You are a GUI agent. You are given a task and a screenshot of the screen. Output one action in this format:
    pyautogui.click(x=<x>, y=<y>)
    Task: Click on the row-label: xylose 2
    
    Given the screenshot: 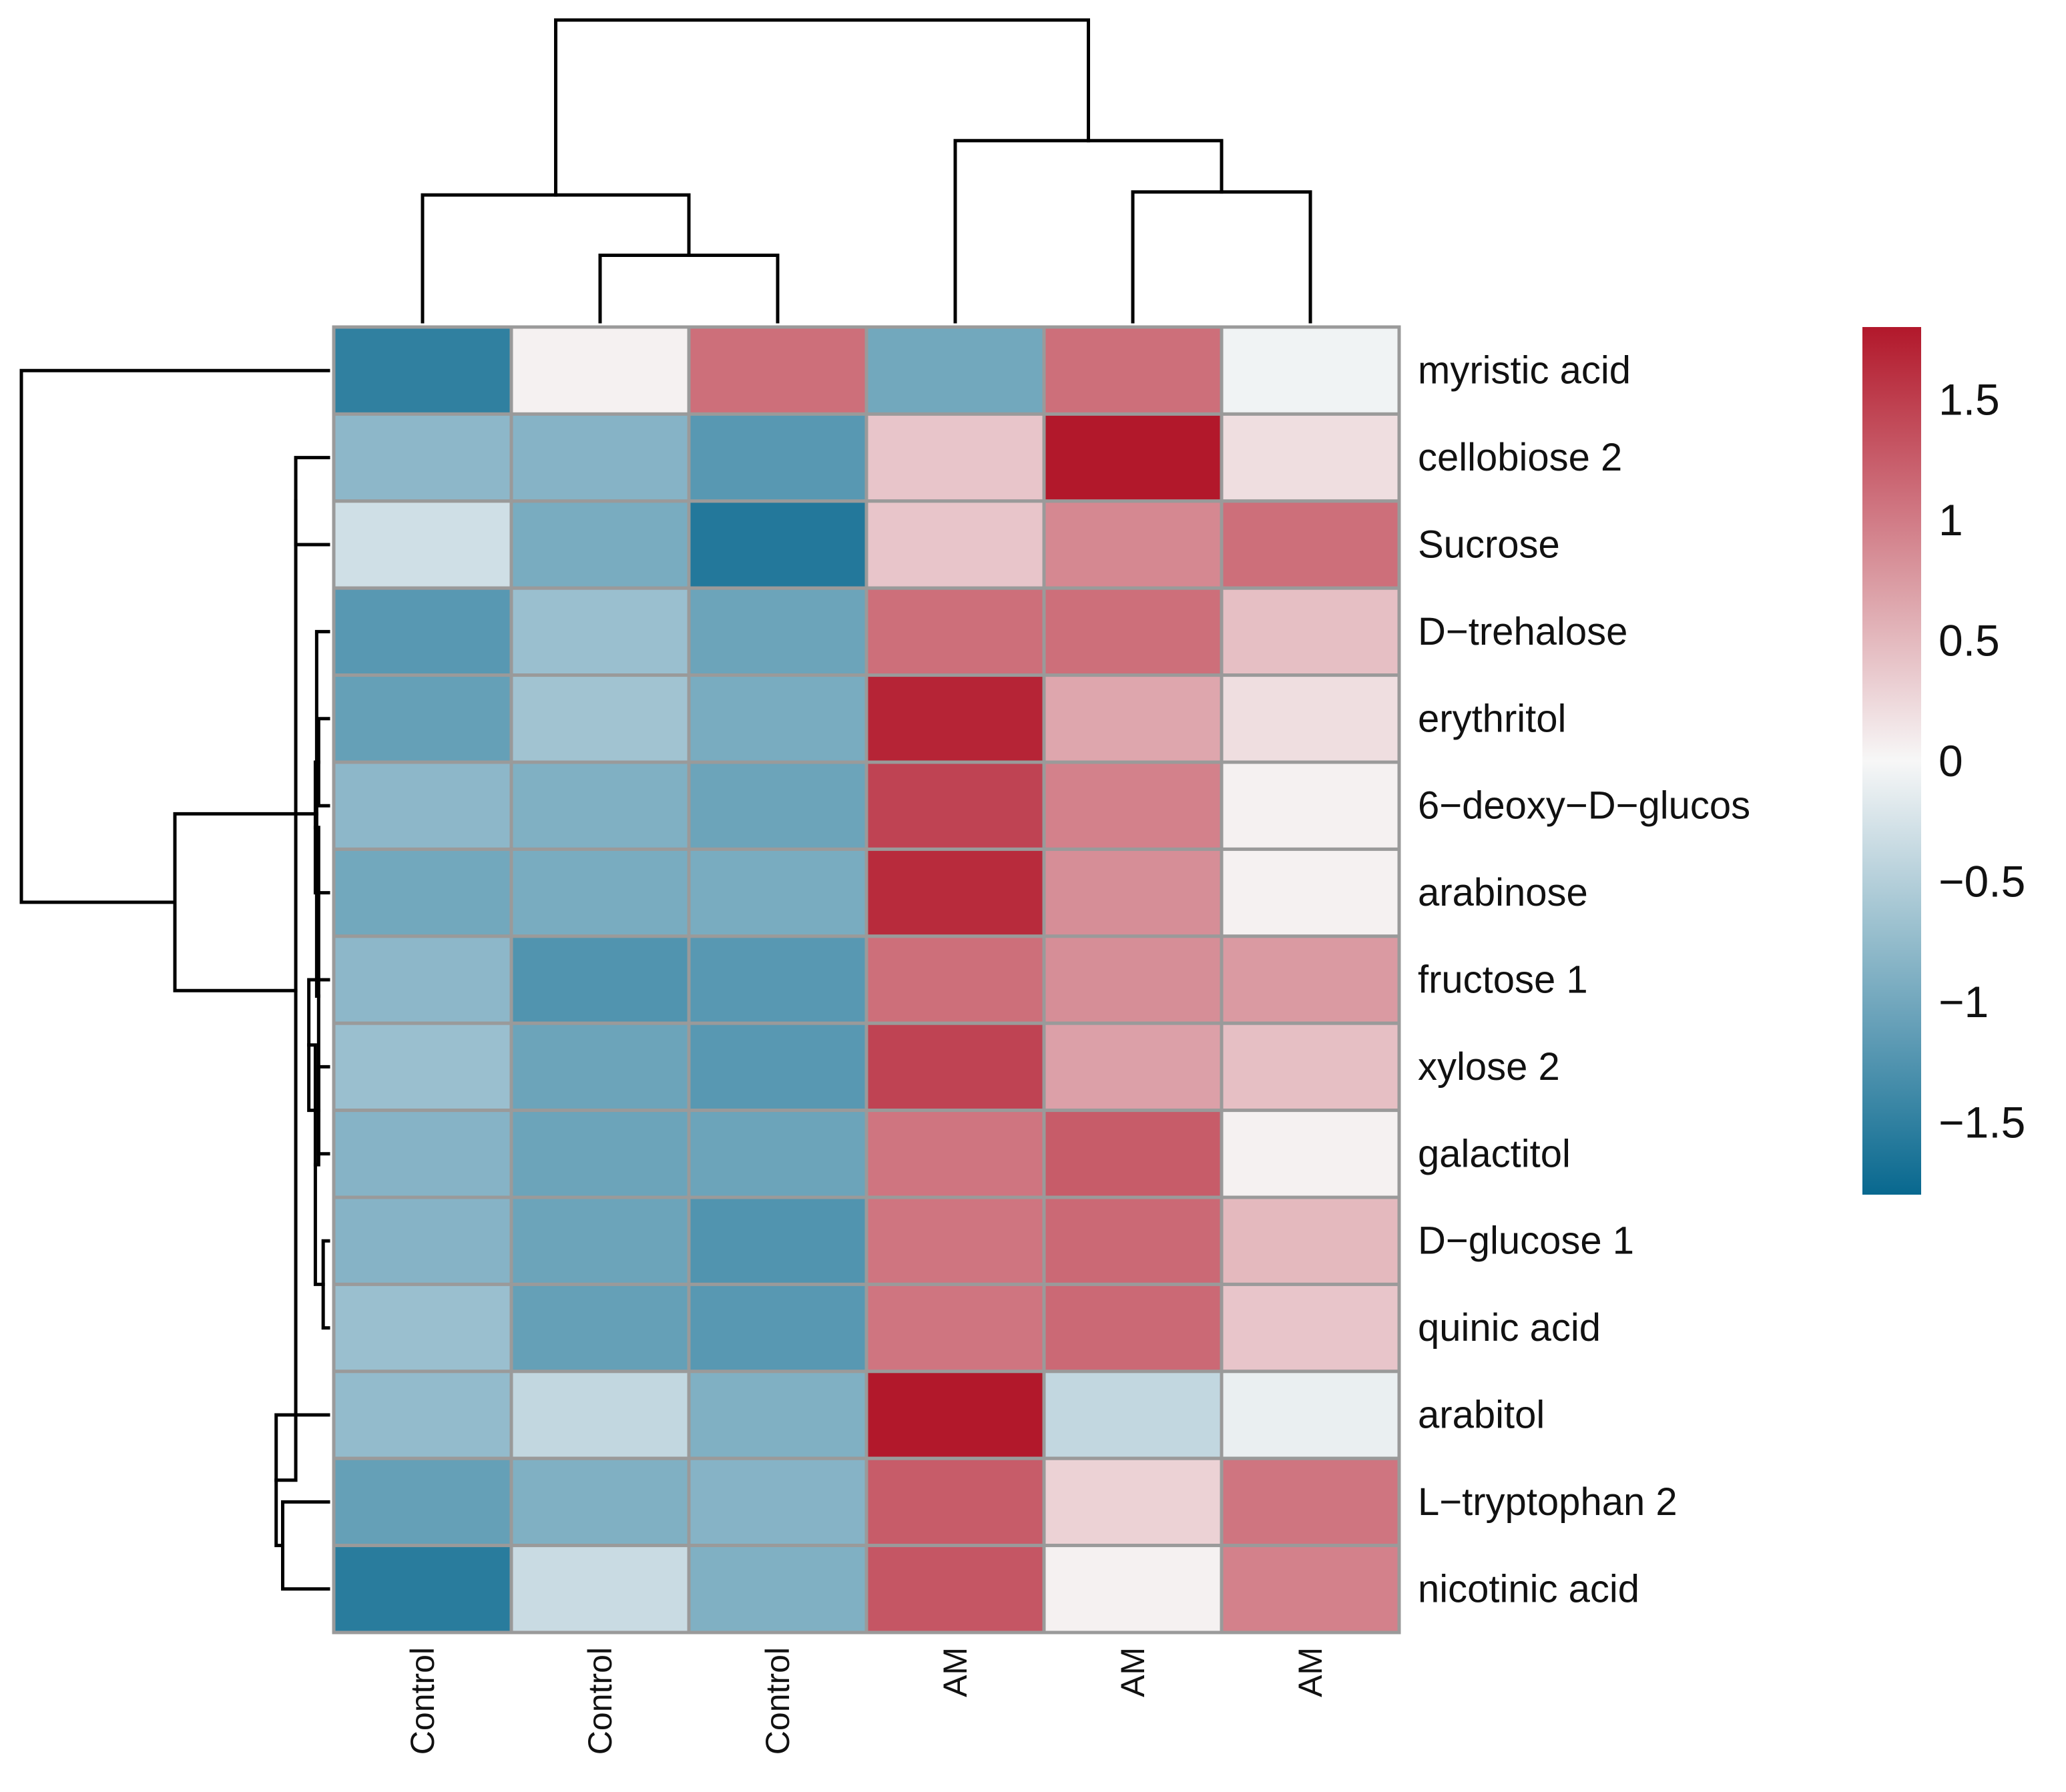 What is the action you would take?
    pyautogui.click(x=1489, y=1067)
    